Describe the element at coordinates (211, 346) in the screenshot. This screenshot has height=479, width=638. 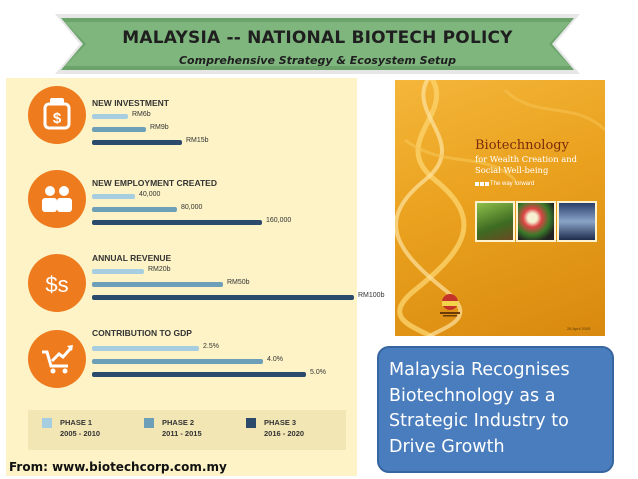
I see `bar-label-section4-phase1: 2.5%` at that location.